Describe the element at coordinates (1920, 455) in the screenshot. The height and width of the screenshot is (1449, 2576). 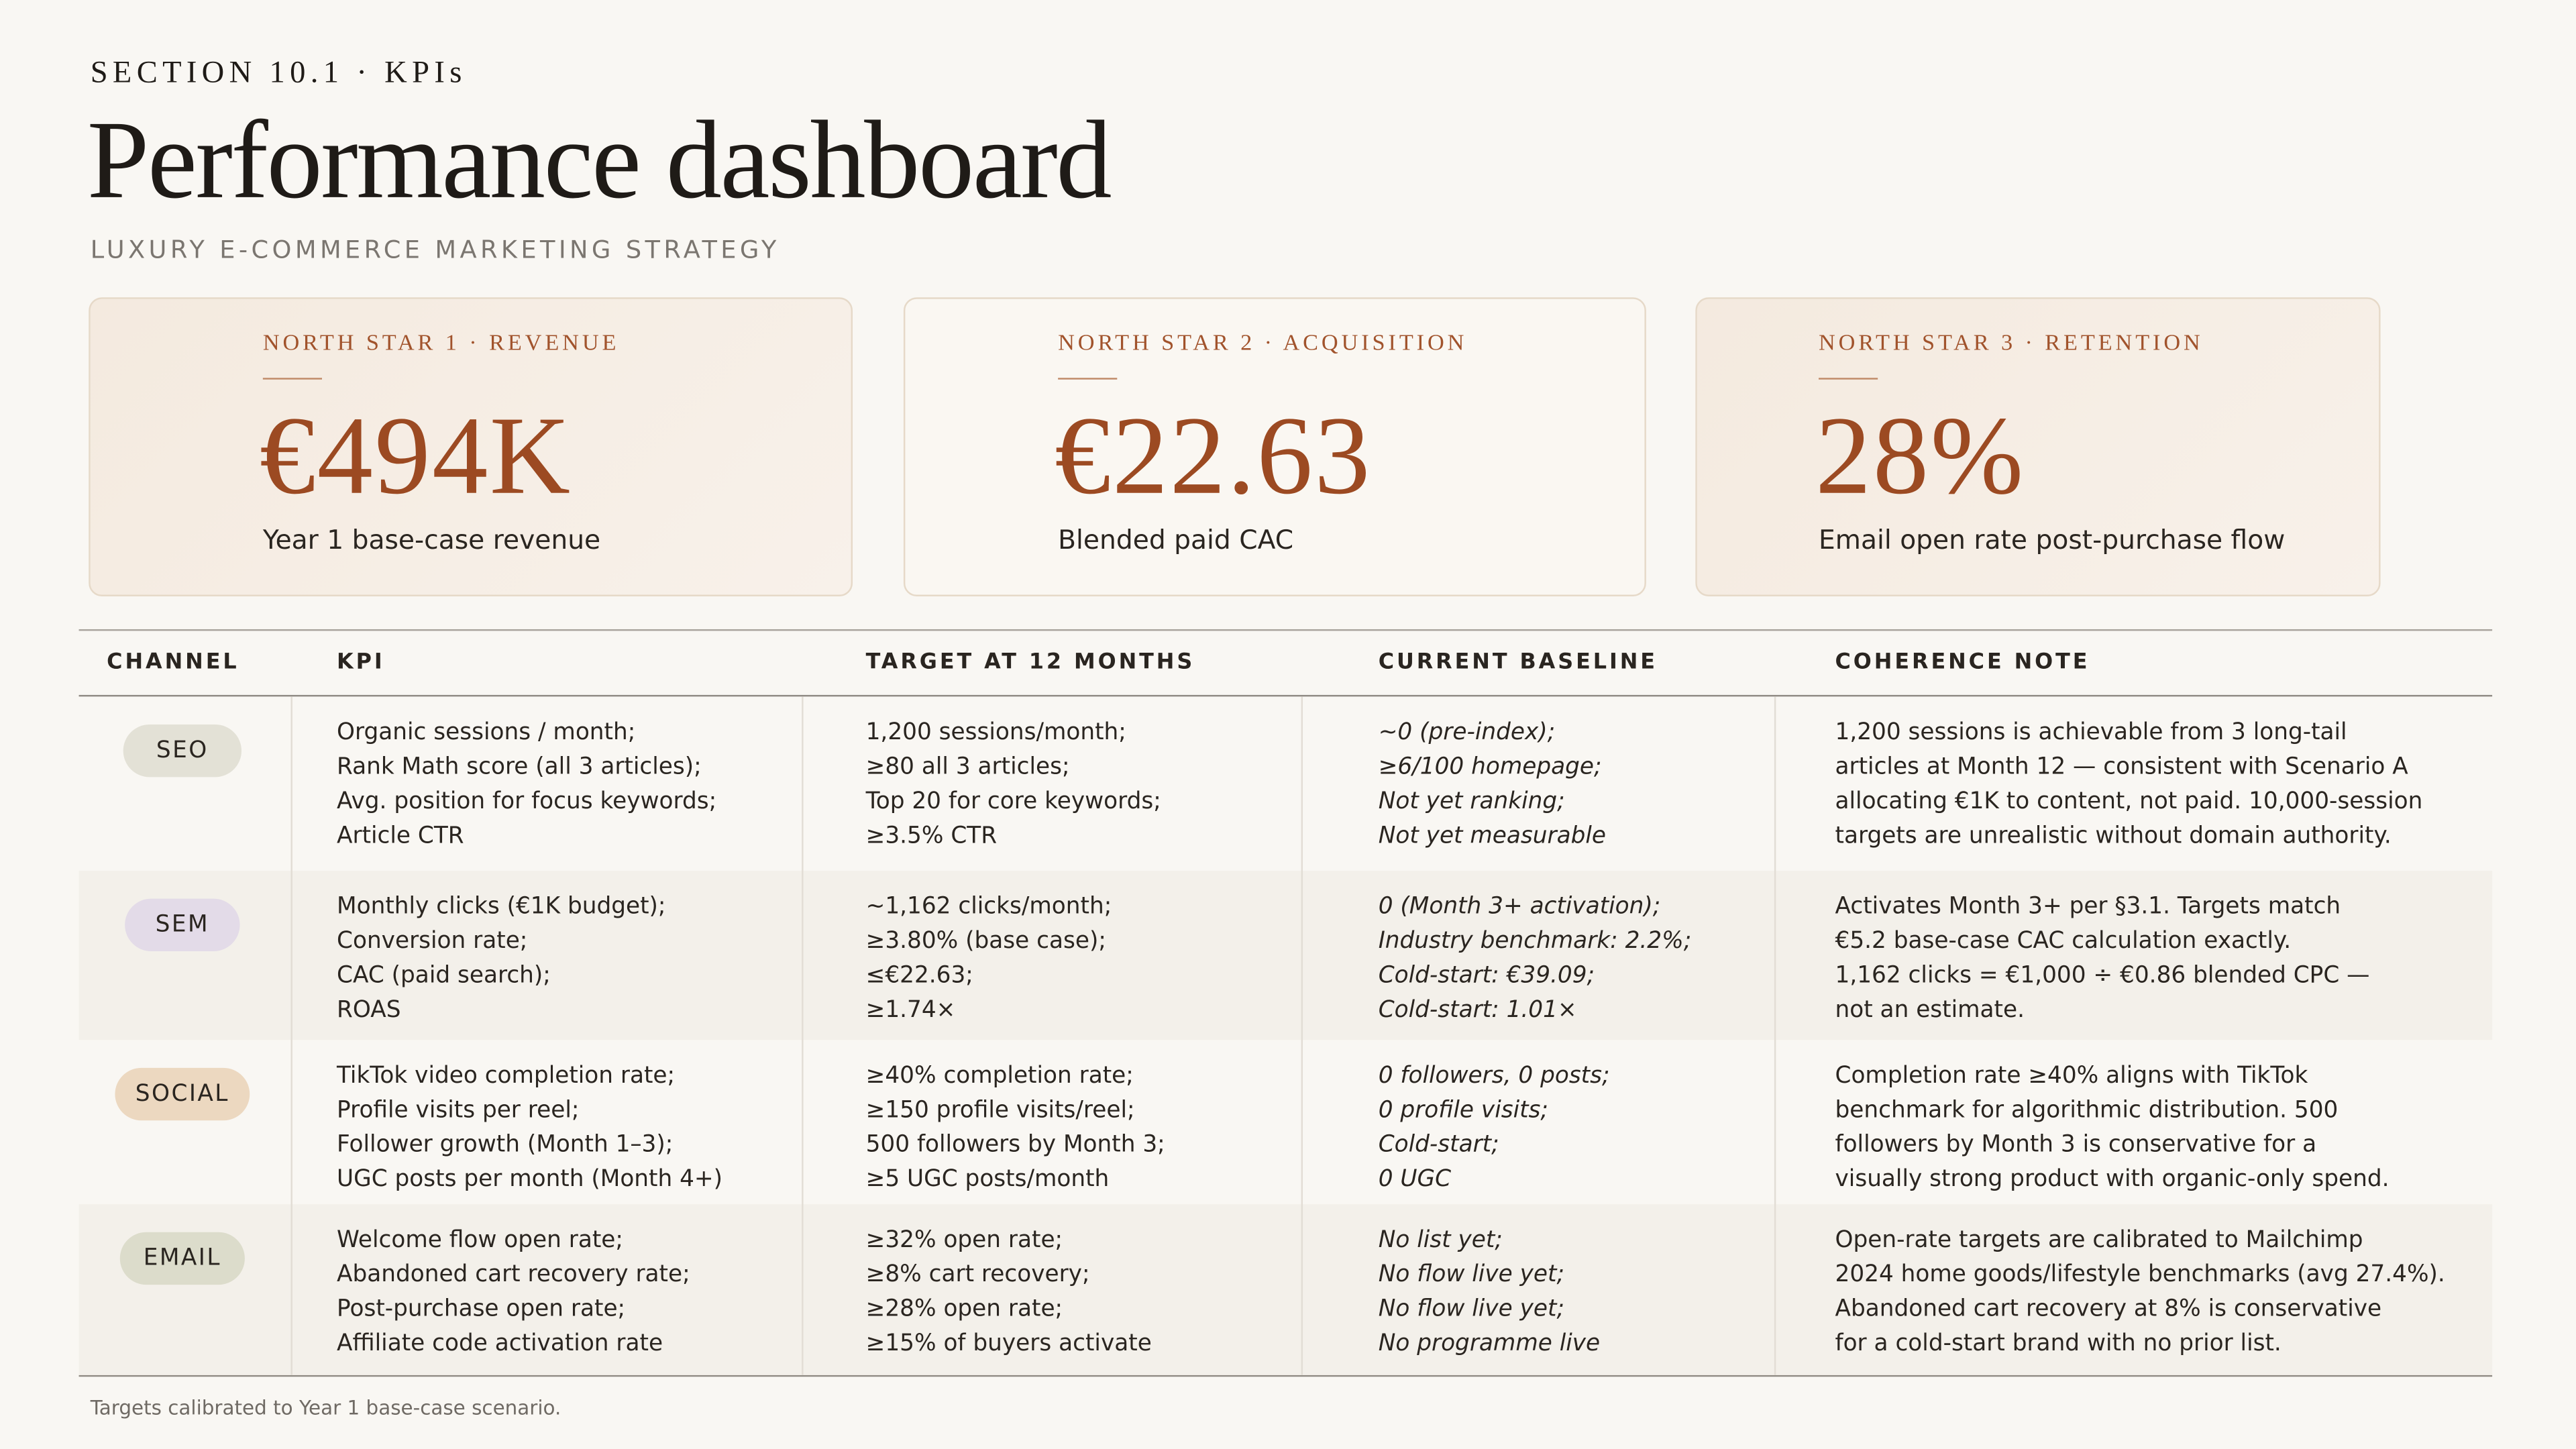
I see `card-value: 28%` at that location.